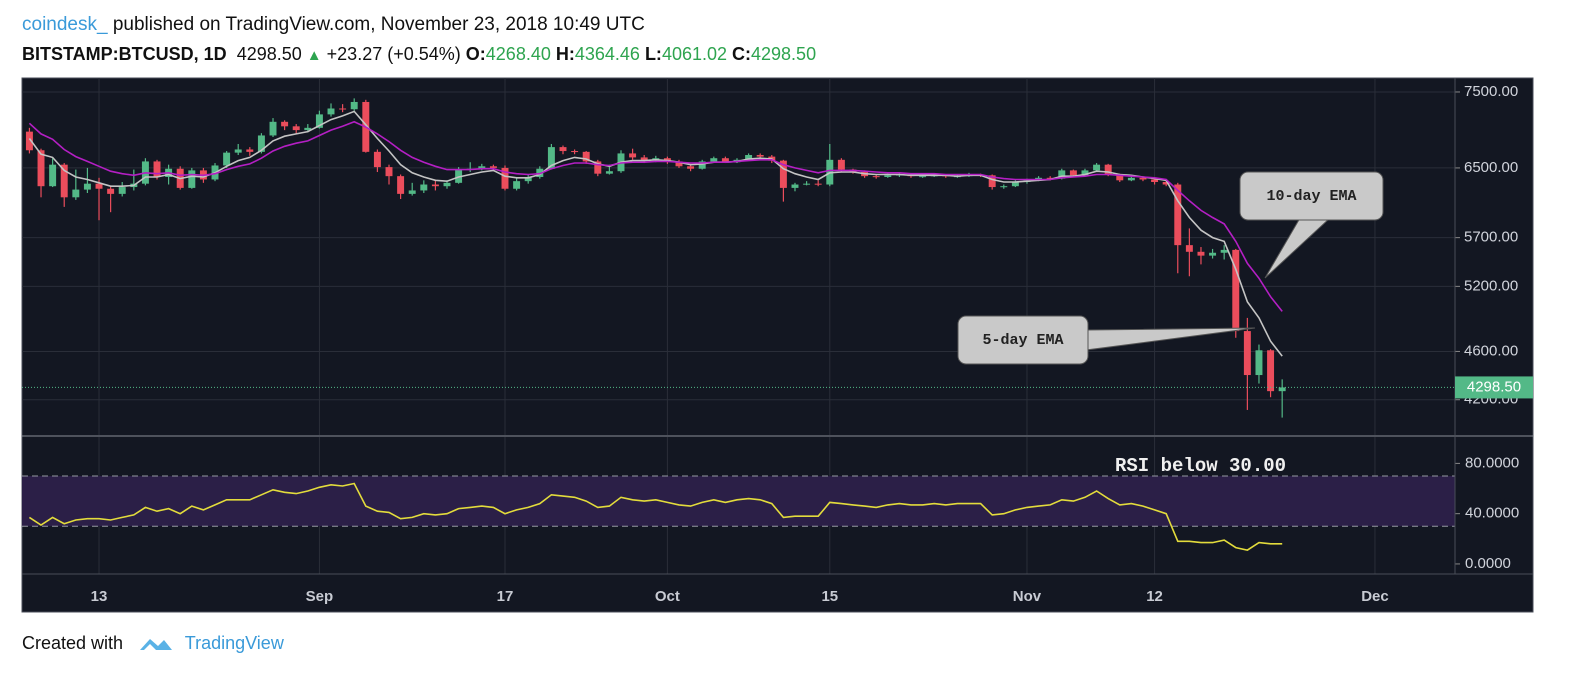 Image resolution: width=1596 pixels, height=674 pixels. Describe the element at coordinates (505, 596) in the screenshot. I see `x-tick-label: 17` at that location.